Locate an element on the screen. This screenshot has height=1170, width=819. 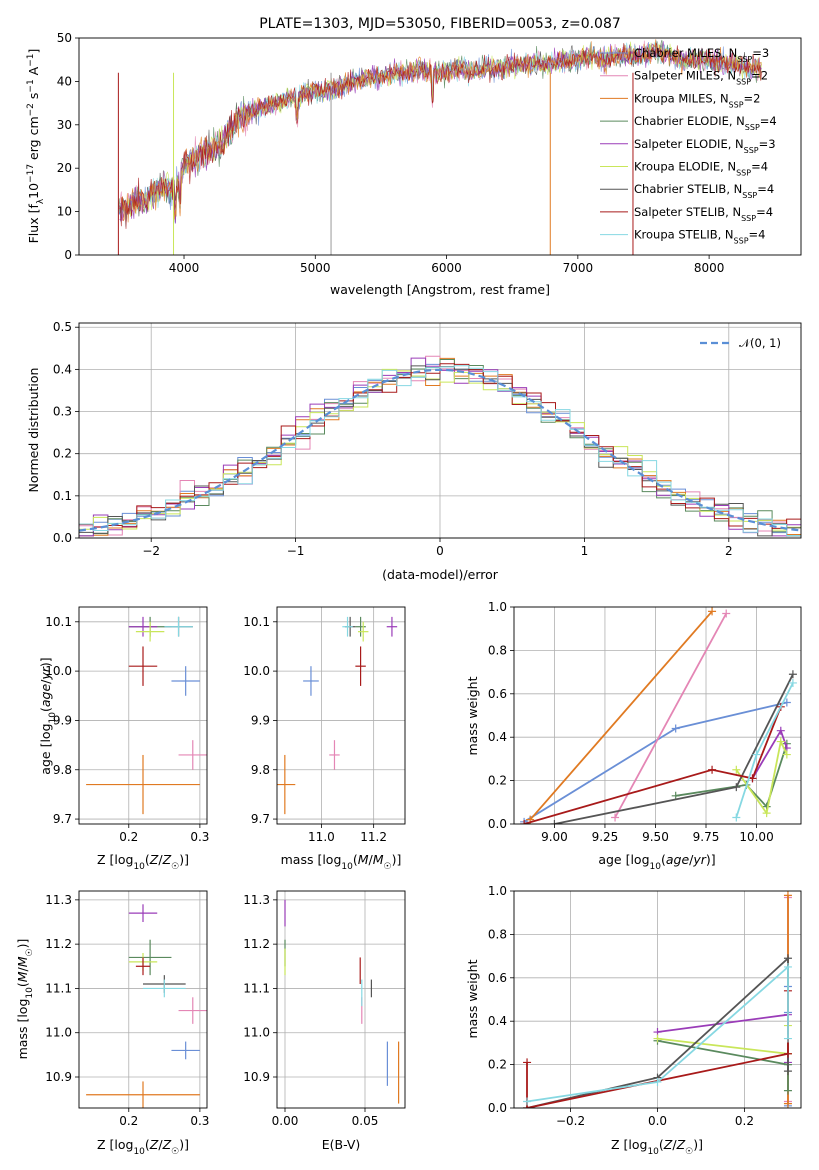
legend-text: Kroupa ELODIE, N is located at coordinates (685, 167).